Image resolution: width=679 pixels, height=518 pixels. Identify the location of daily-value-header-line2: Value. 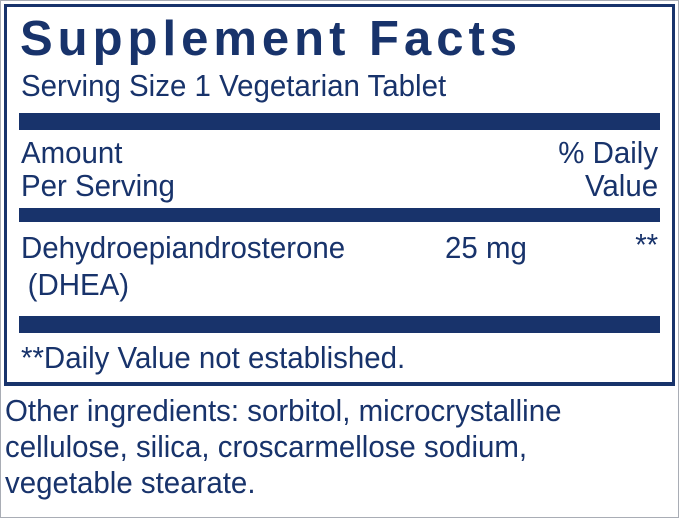
(621, 185).